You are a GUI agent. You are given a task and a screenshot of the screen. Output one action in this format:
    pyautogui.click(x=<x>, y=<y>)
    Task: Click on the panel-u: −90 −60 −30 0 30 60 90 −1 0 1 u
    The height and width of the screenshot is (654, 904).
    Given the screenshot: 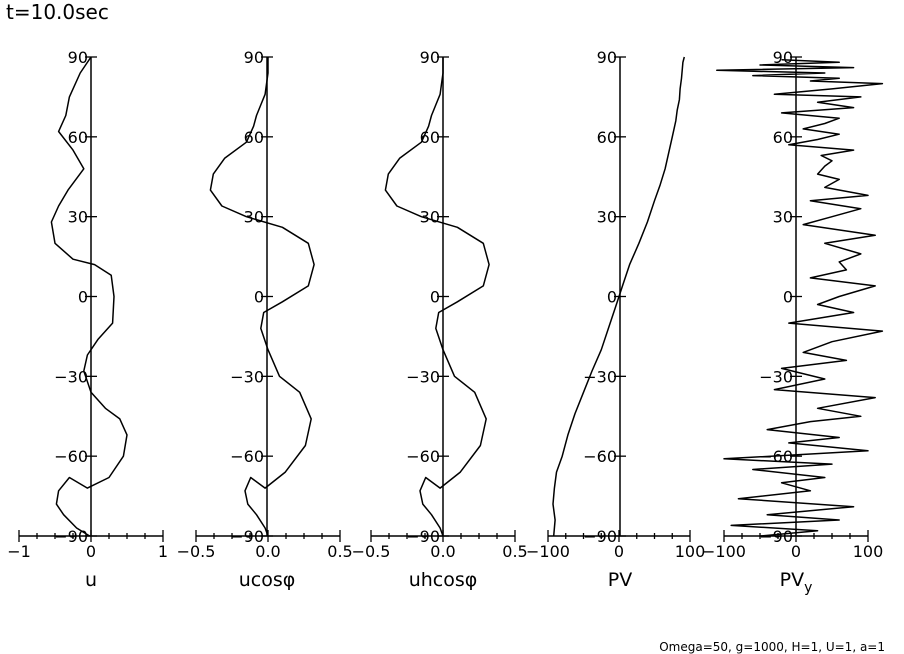 What is the action you would take?
    pyautogui.click(x=87, y=319)
    